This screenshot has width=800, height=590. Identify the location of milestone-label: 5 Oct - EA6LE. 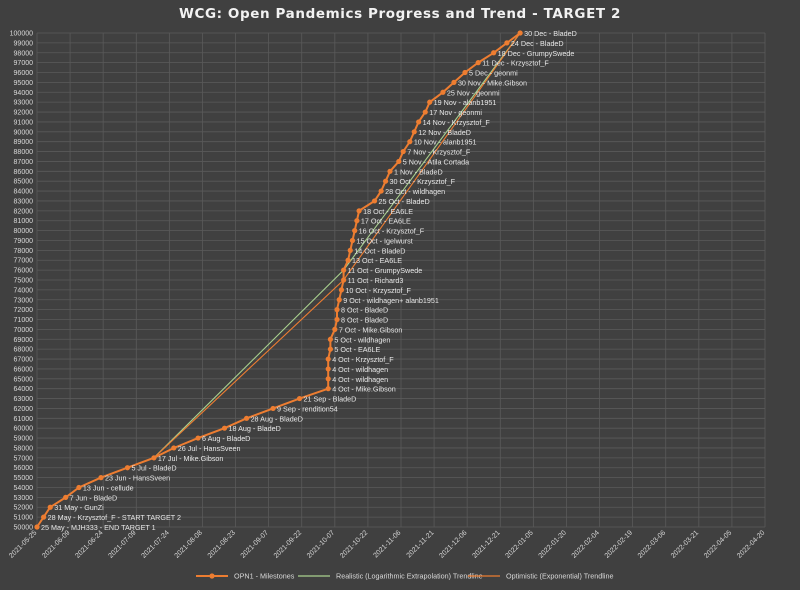
(357, 349).